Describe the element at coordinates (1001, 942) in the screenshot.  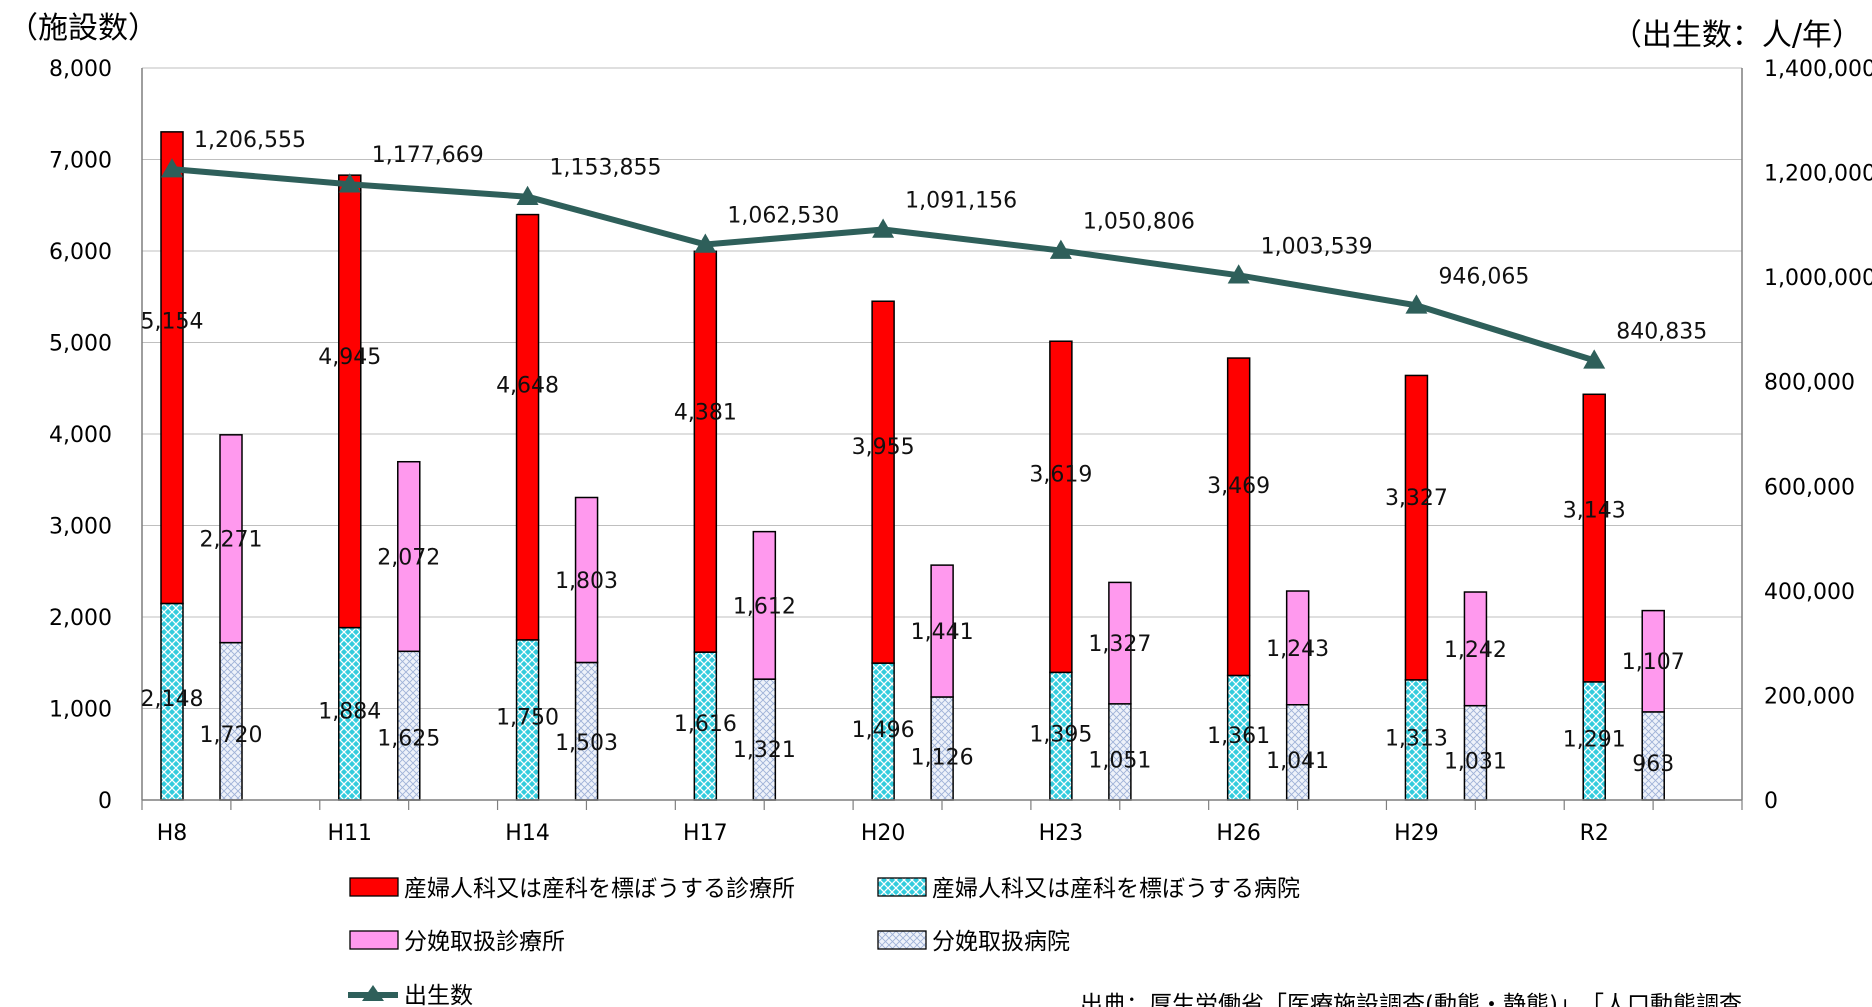
I see `legend-label: 分娩取扱病院` at that location.